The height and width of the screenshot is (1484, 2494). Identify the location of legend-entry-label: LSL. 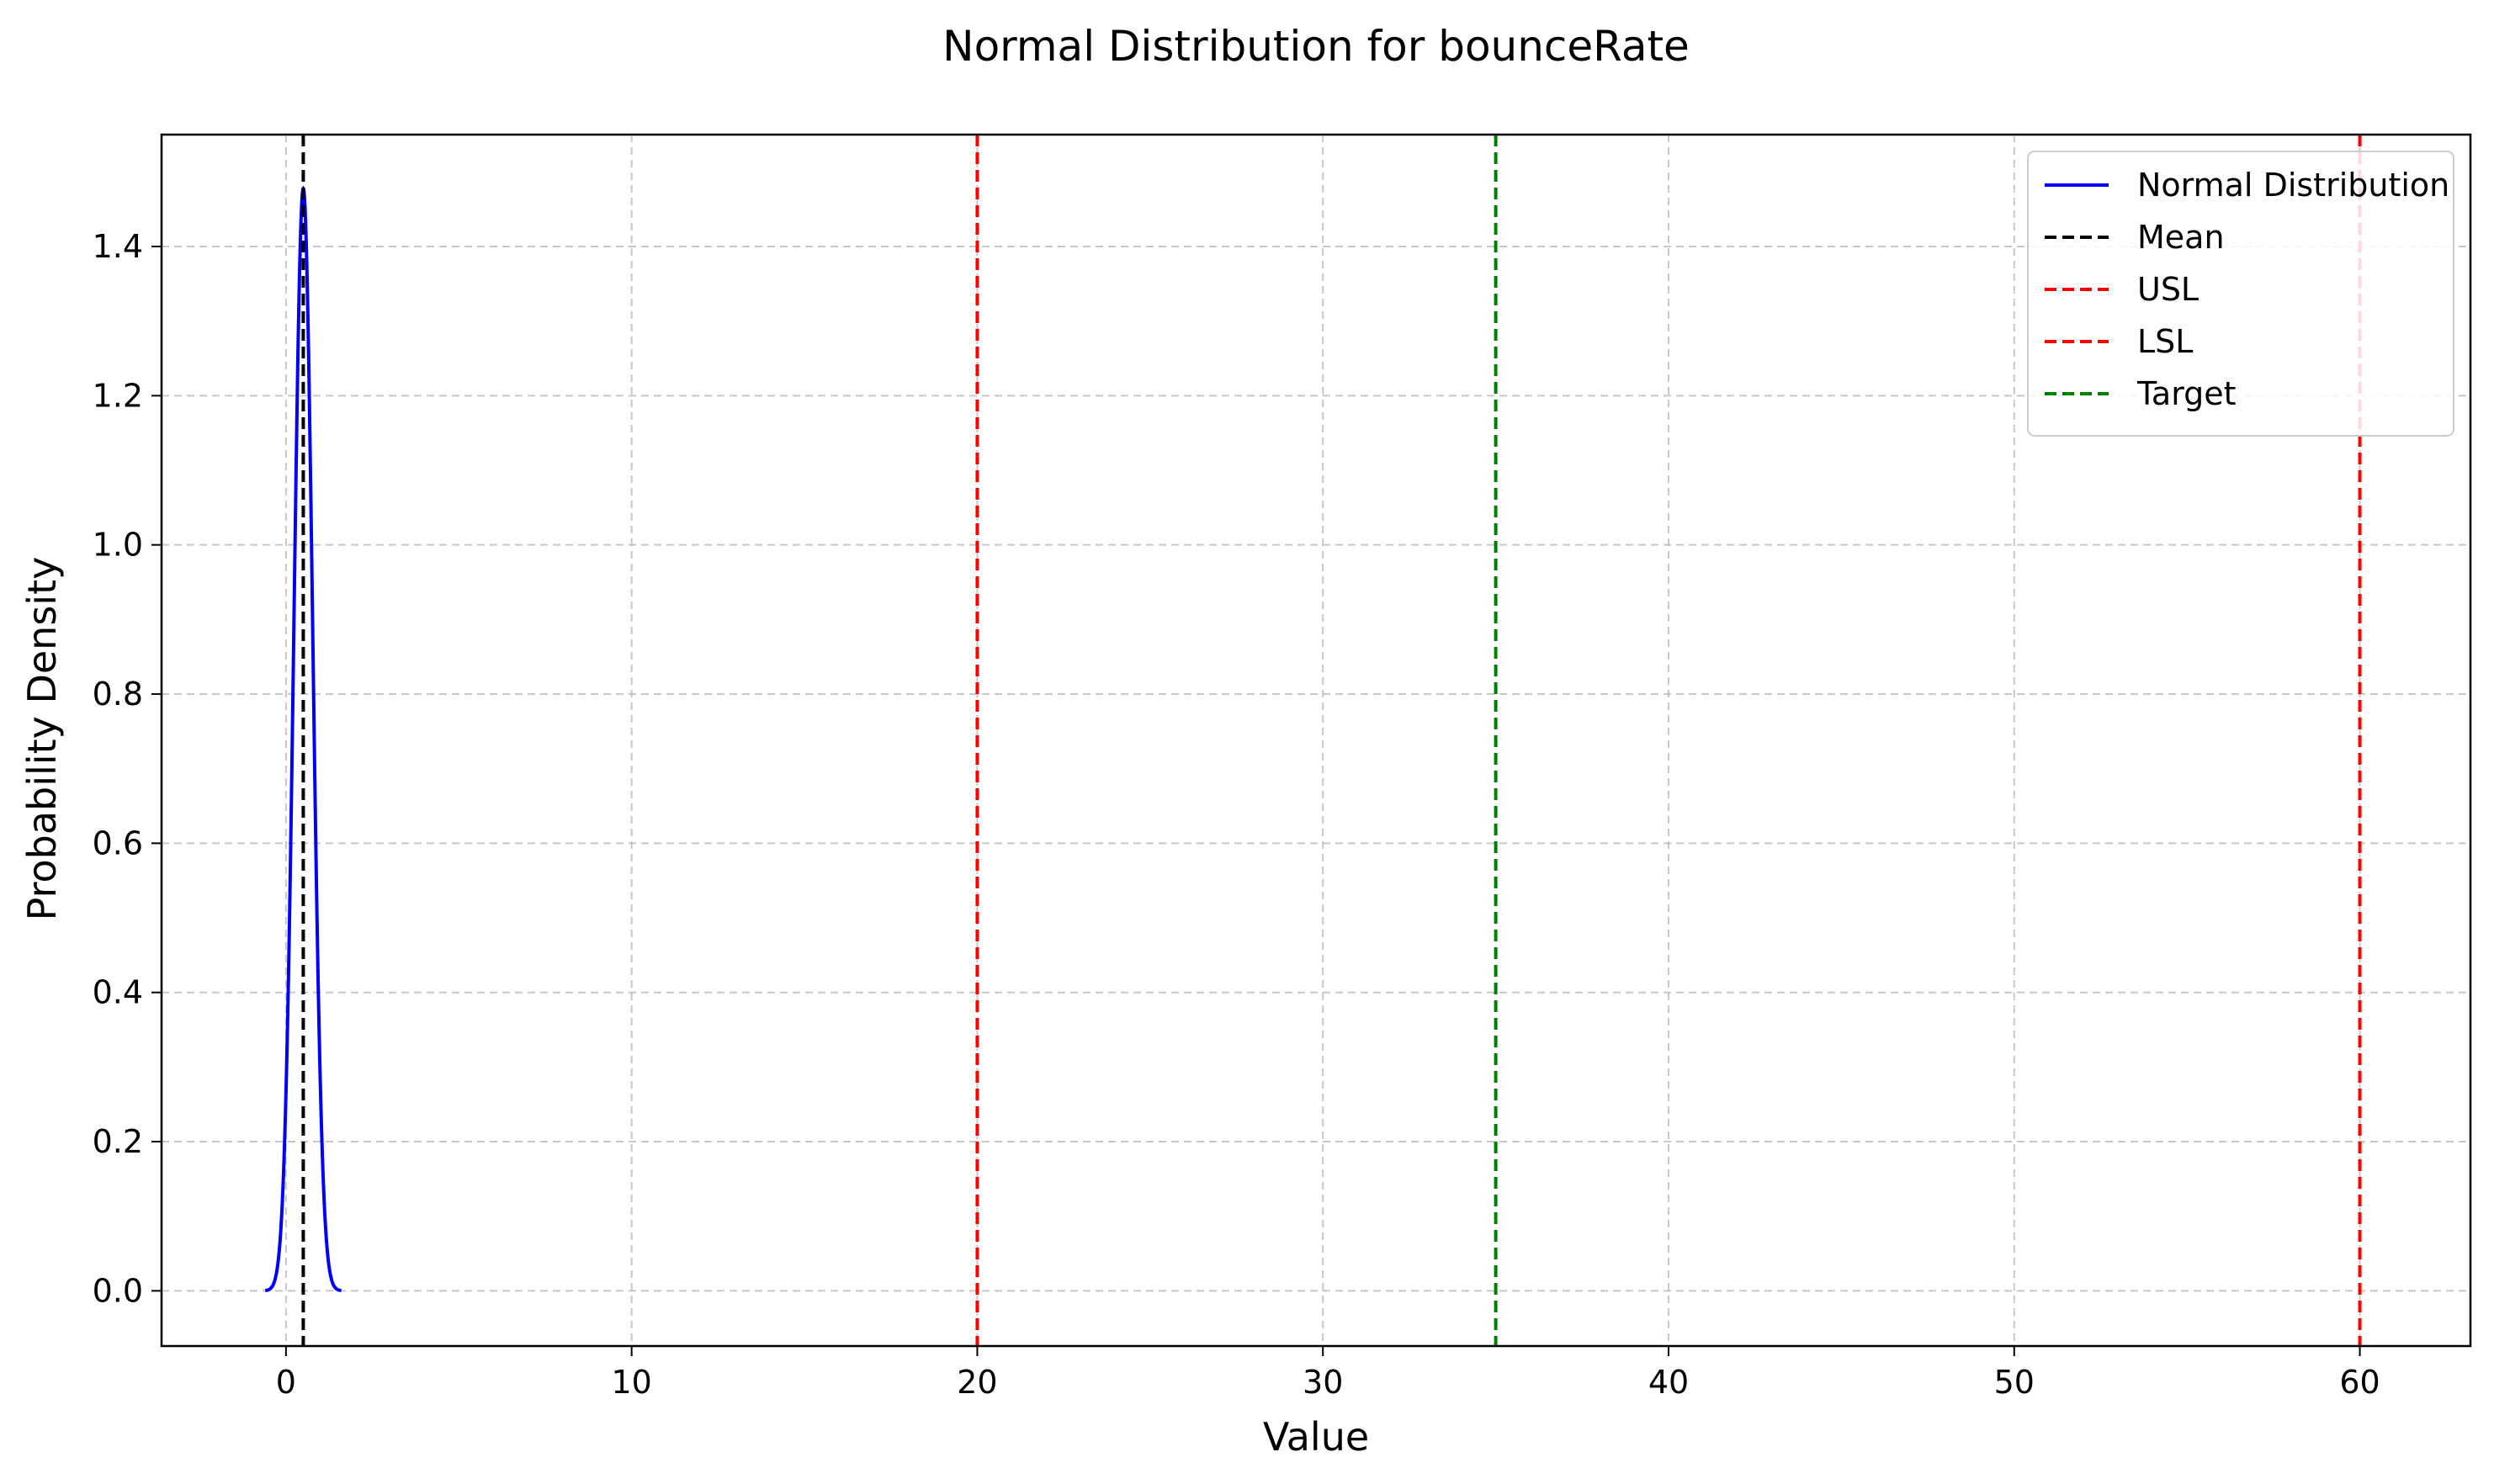
(2165, 341).